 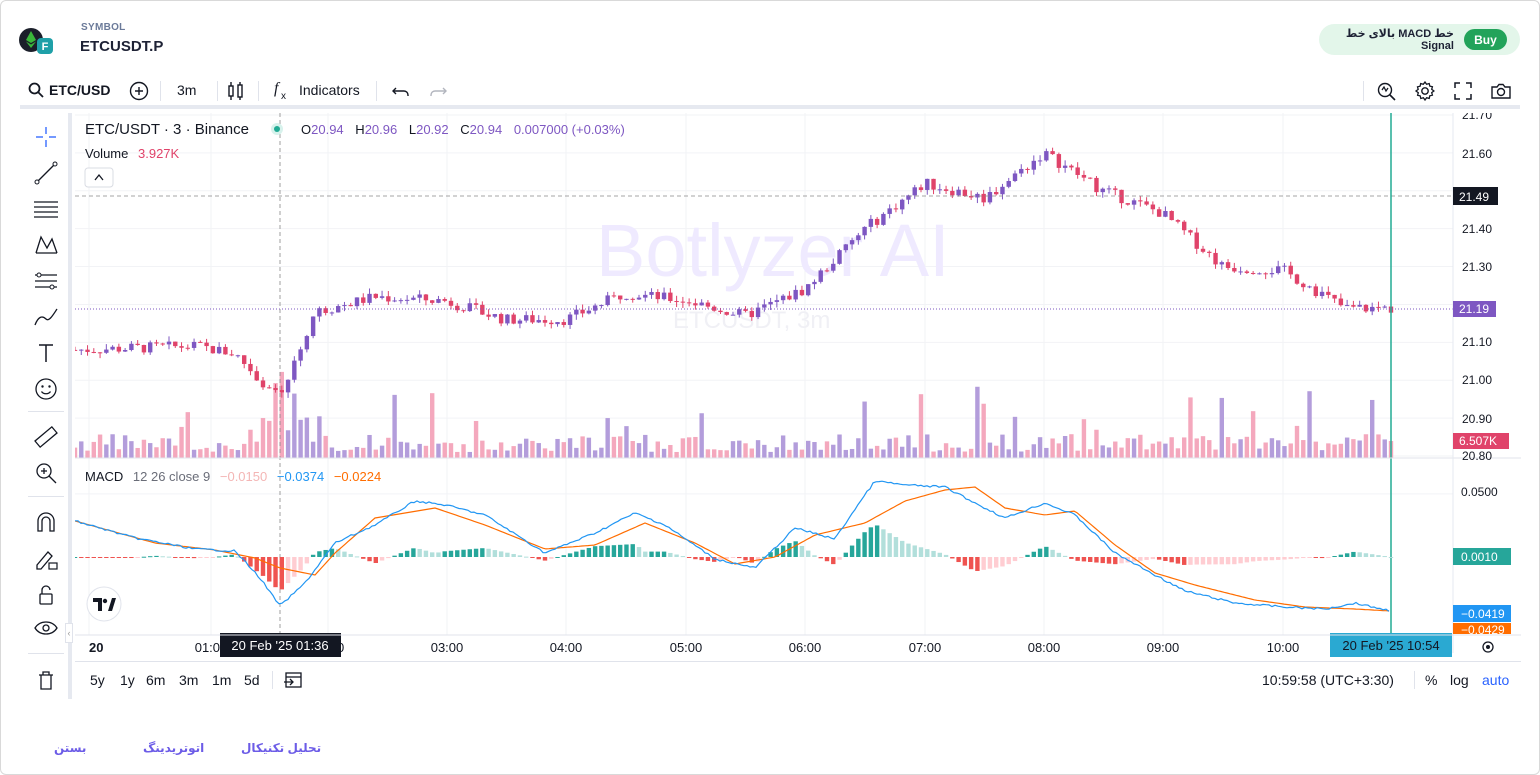 I want to click on zoom-in-icon, so click(x=46, y=473).